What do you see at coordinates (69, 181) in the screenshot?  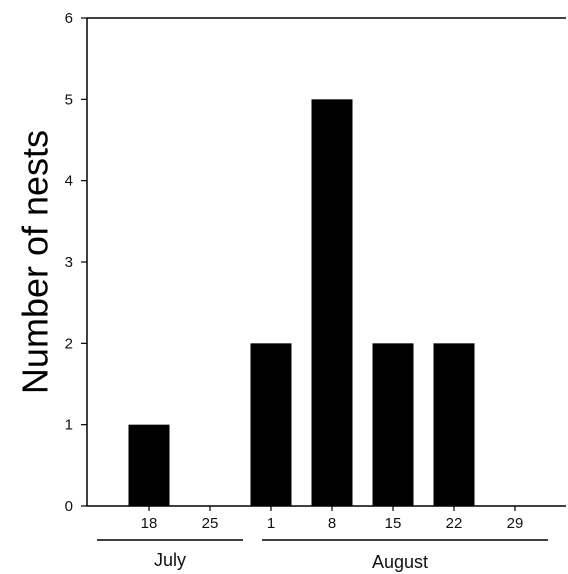 I see `y-tick-label: 4` at bounding box center [69, 181].